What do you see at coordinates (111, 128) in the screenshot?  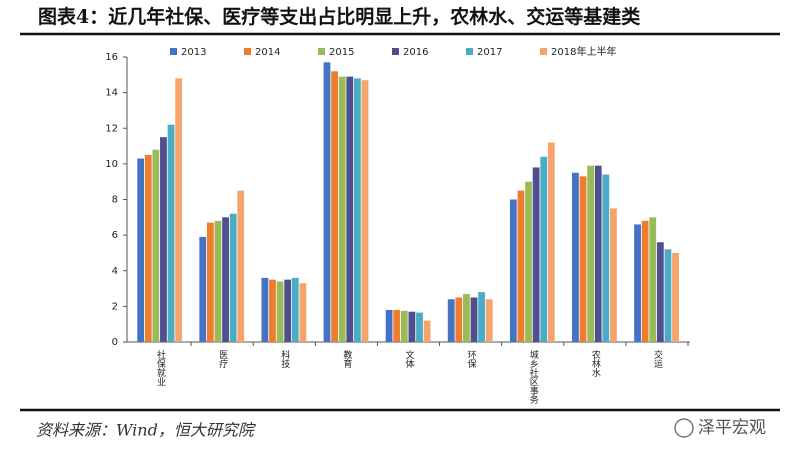 I see `y-tick-label: 12` at bounding box center [111, 128].